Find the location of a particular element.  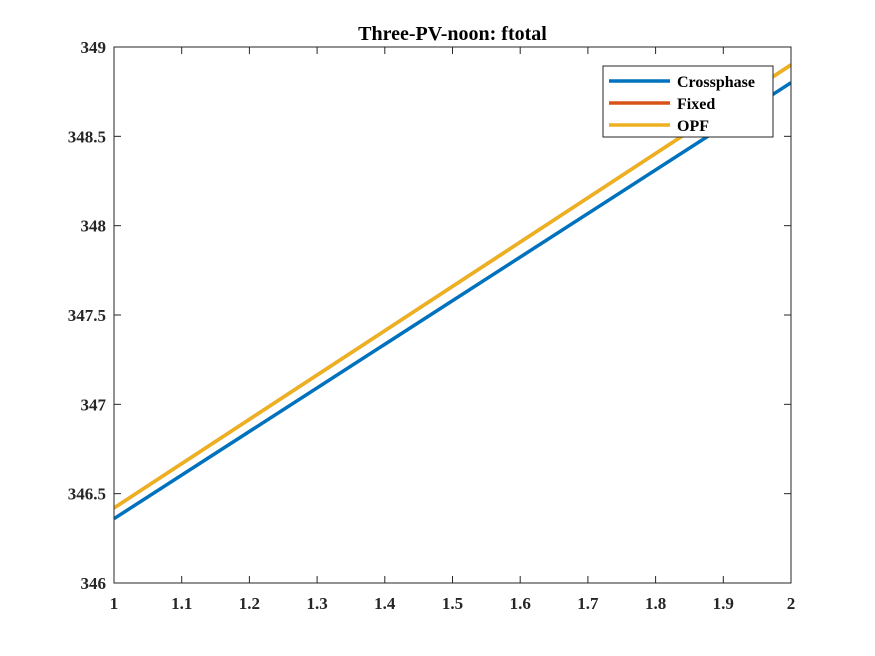

x-tick-label: 1.9 is located at coordinates (723, 603).